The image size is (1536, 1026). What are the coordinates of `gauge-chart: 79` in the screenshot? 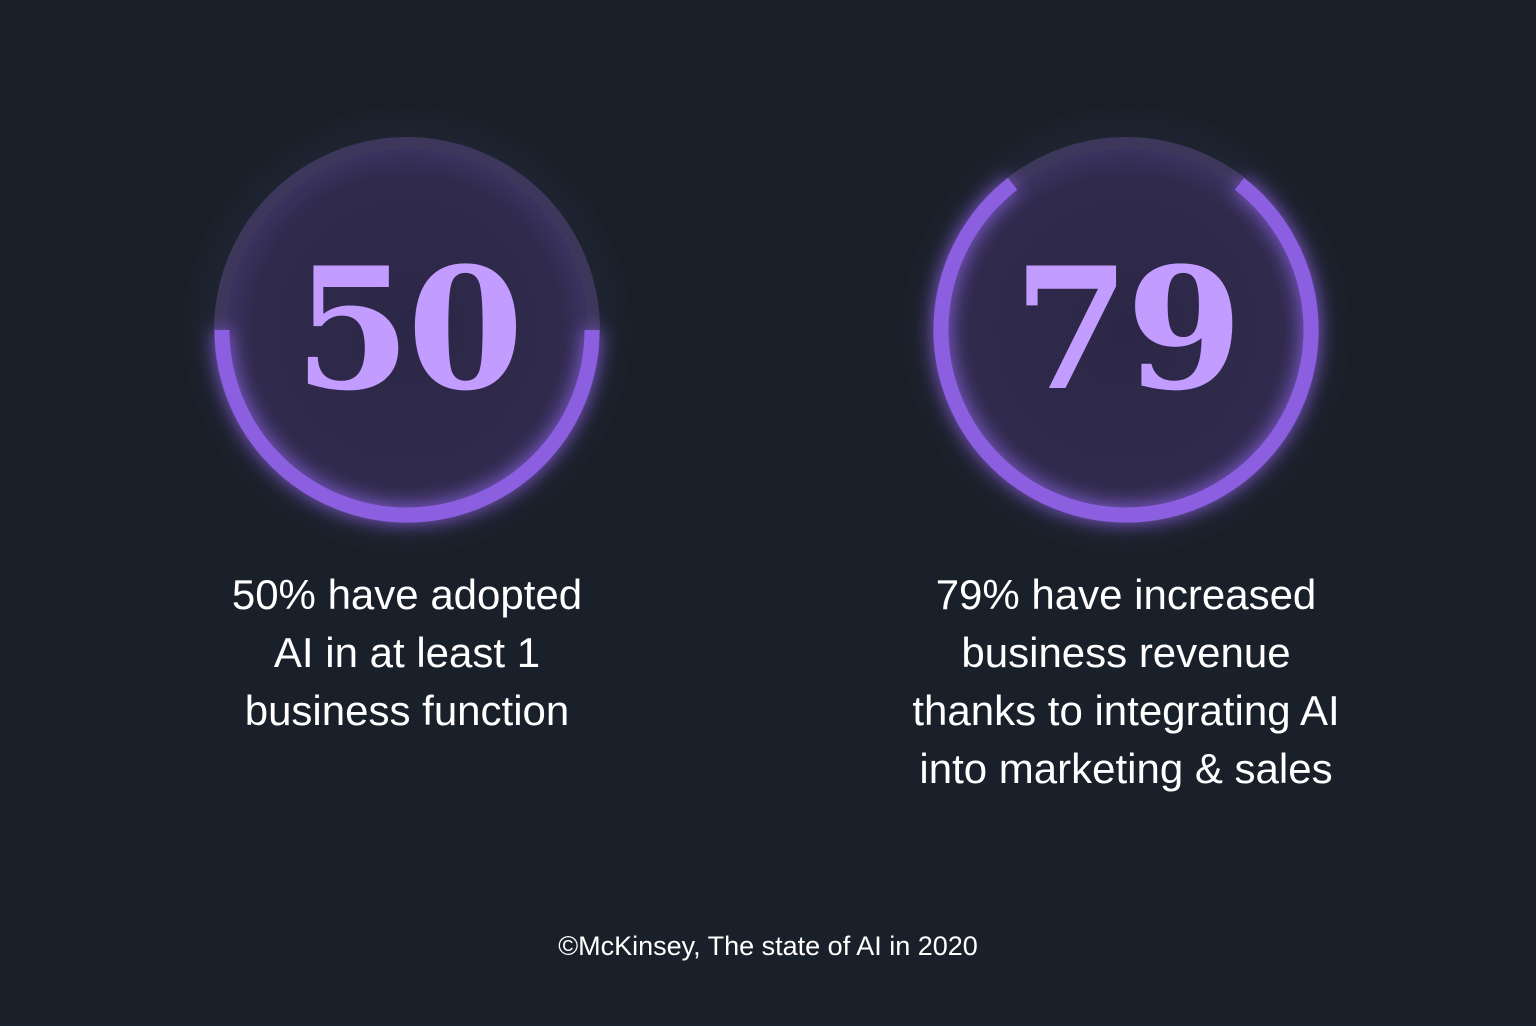 It's located at (1126, 330).